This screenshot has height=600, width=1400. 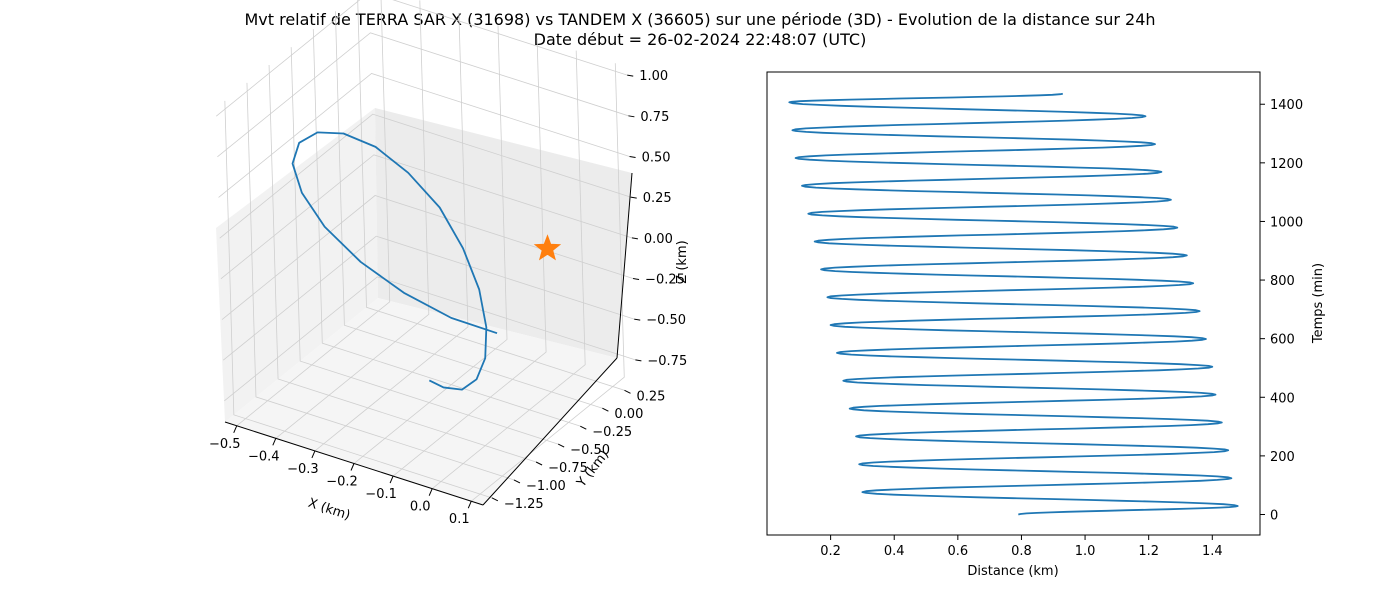 I want to click on y-tick-label: 1400, so click(x=1286, y=105).